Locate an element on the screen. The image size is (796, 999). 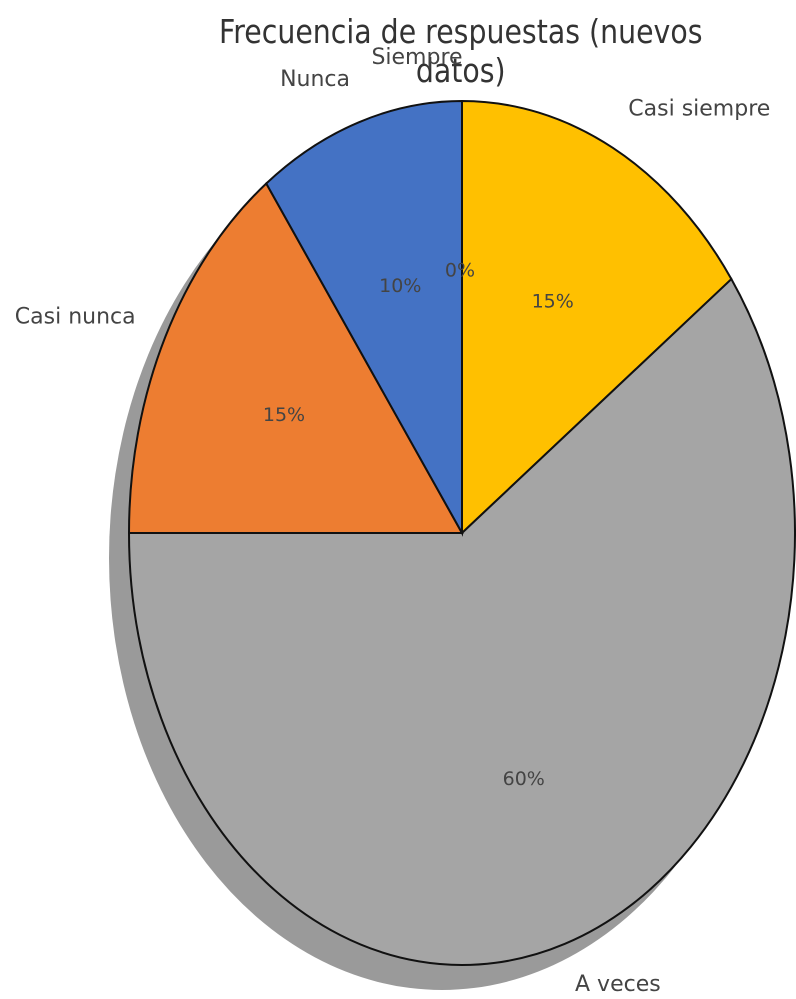
pie-value-label-casi-nunca: 15% is located at coordinates (284, 415).